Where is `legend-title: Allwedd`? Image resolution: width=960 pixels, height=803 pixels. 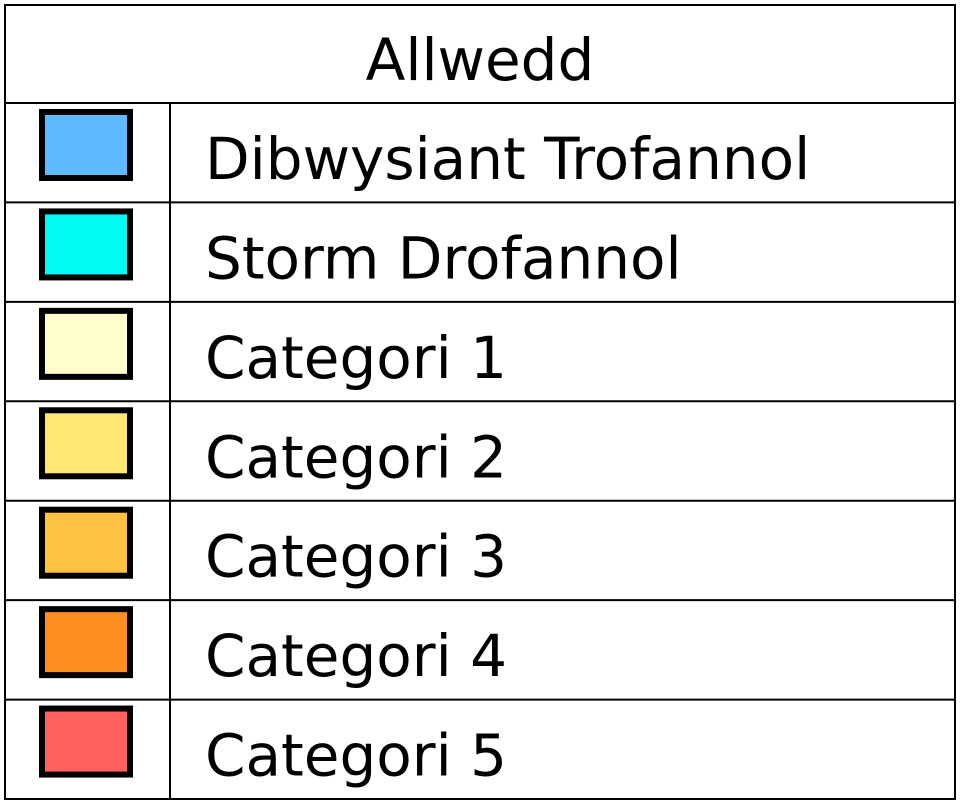 legend-title: Allwedd is located at coordinates (480, 60).